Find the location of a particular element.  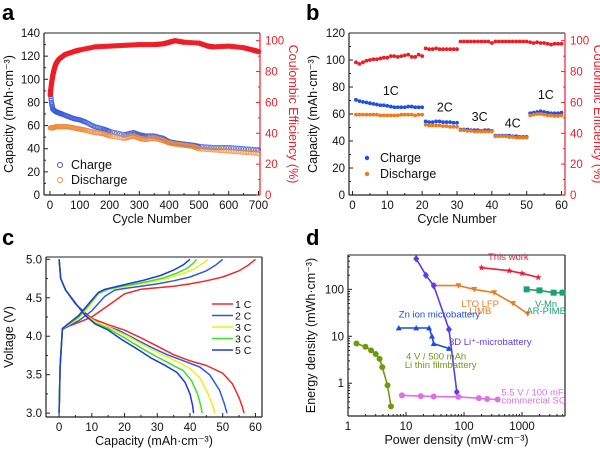

series-label: commercial SC is located at coordinates (533, 400).